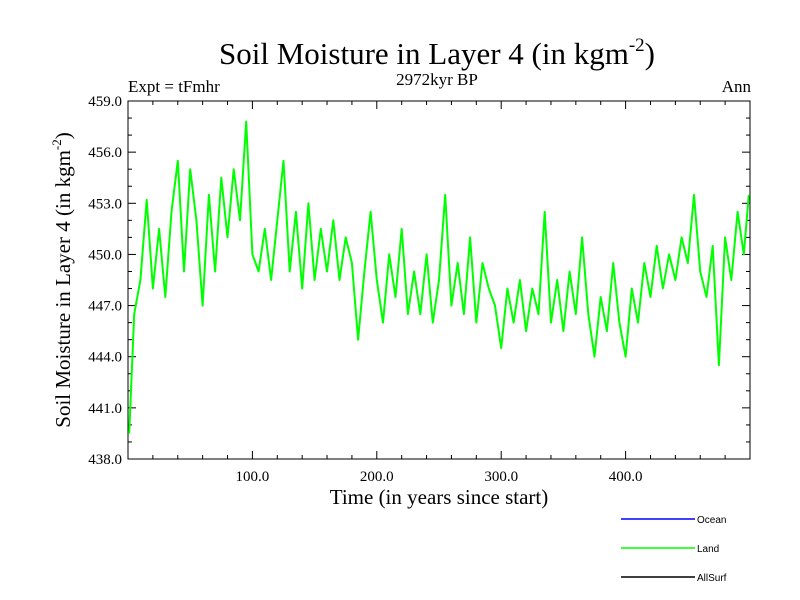  Describe the element at coordinates (439, 497) in the screenshot. I see `x-axis-title: Time (in years since start)` at that location.